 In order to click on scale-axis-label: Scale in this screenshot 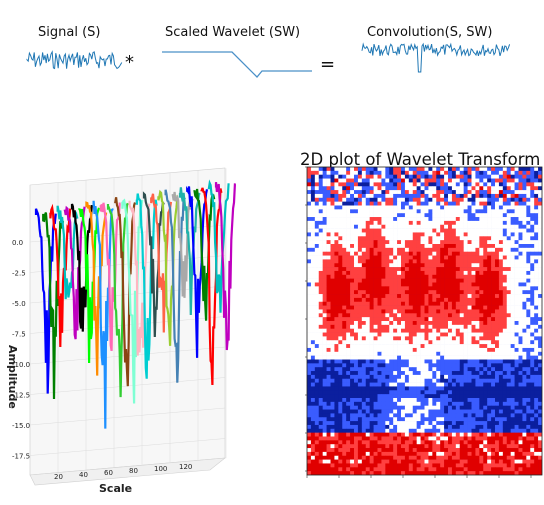, I will do `click(115, 488)`.